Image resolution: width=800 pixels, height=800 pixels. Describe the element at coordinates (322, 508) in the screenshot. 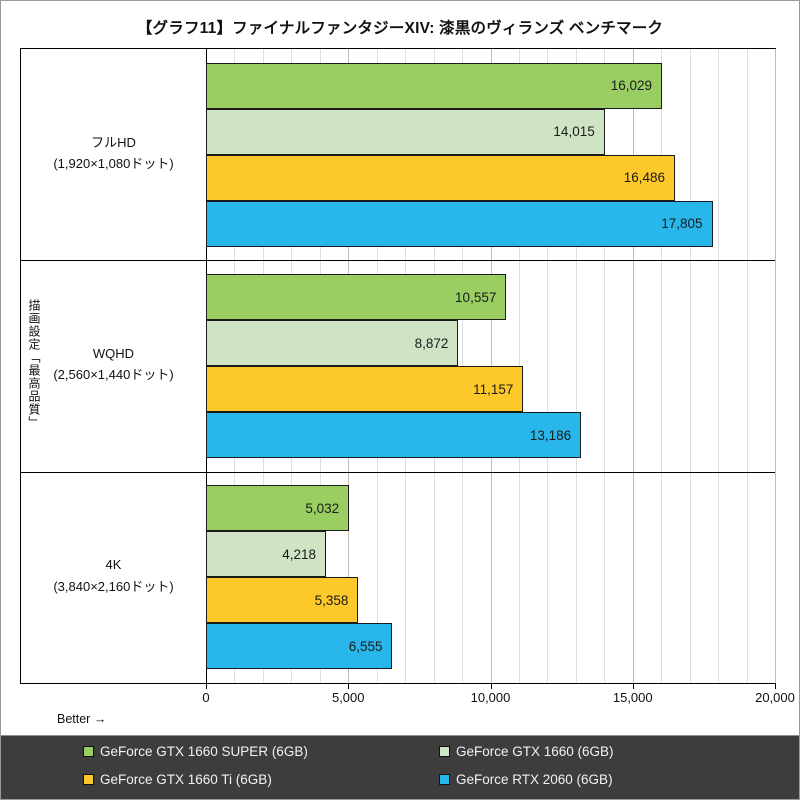

I see `bar-value-label: 5,032` at that location.